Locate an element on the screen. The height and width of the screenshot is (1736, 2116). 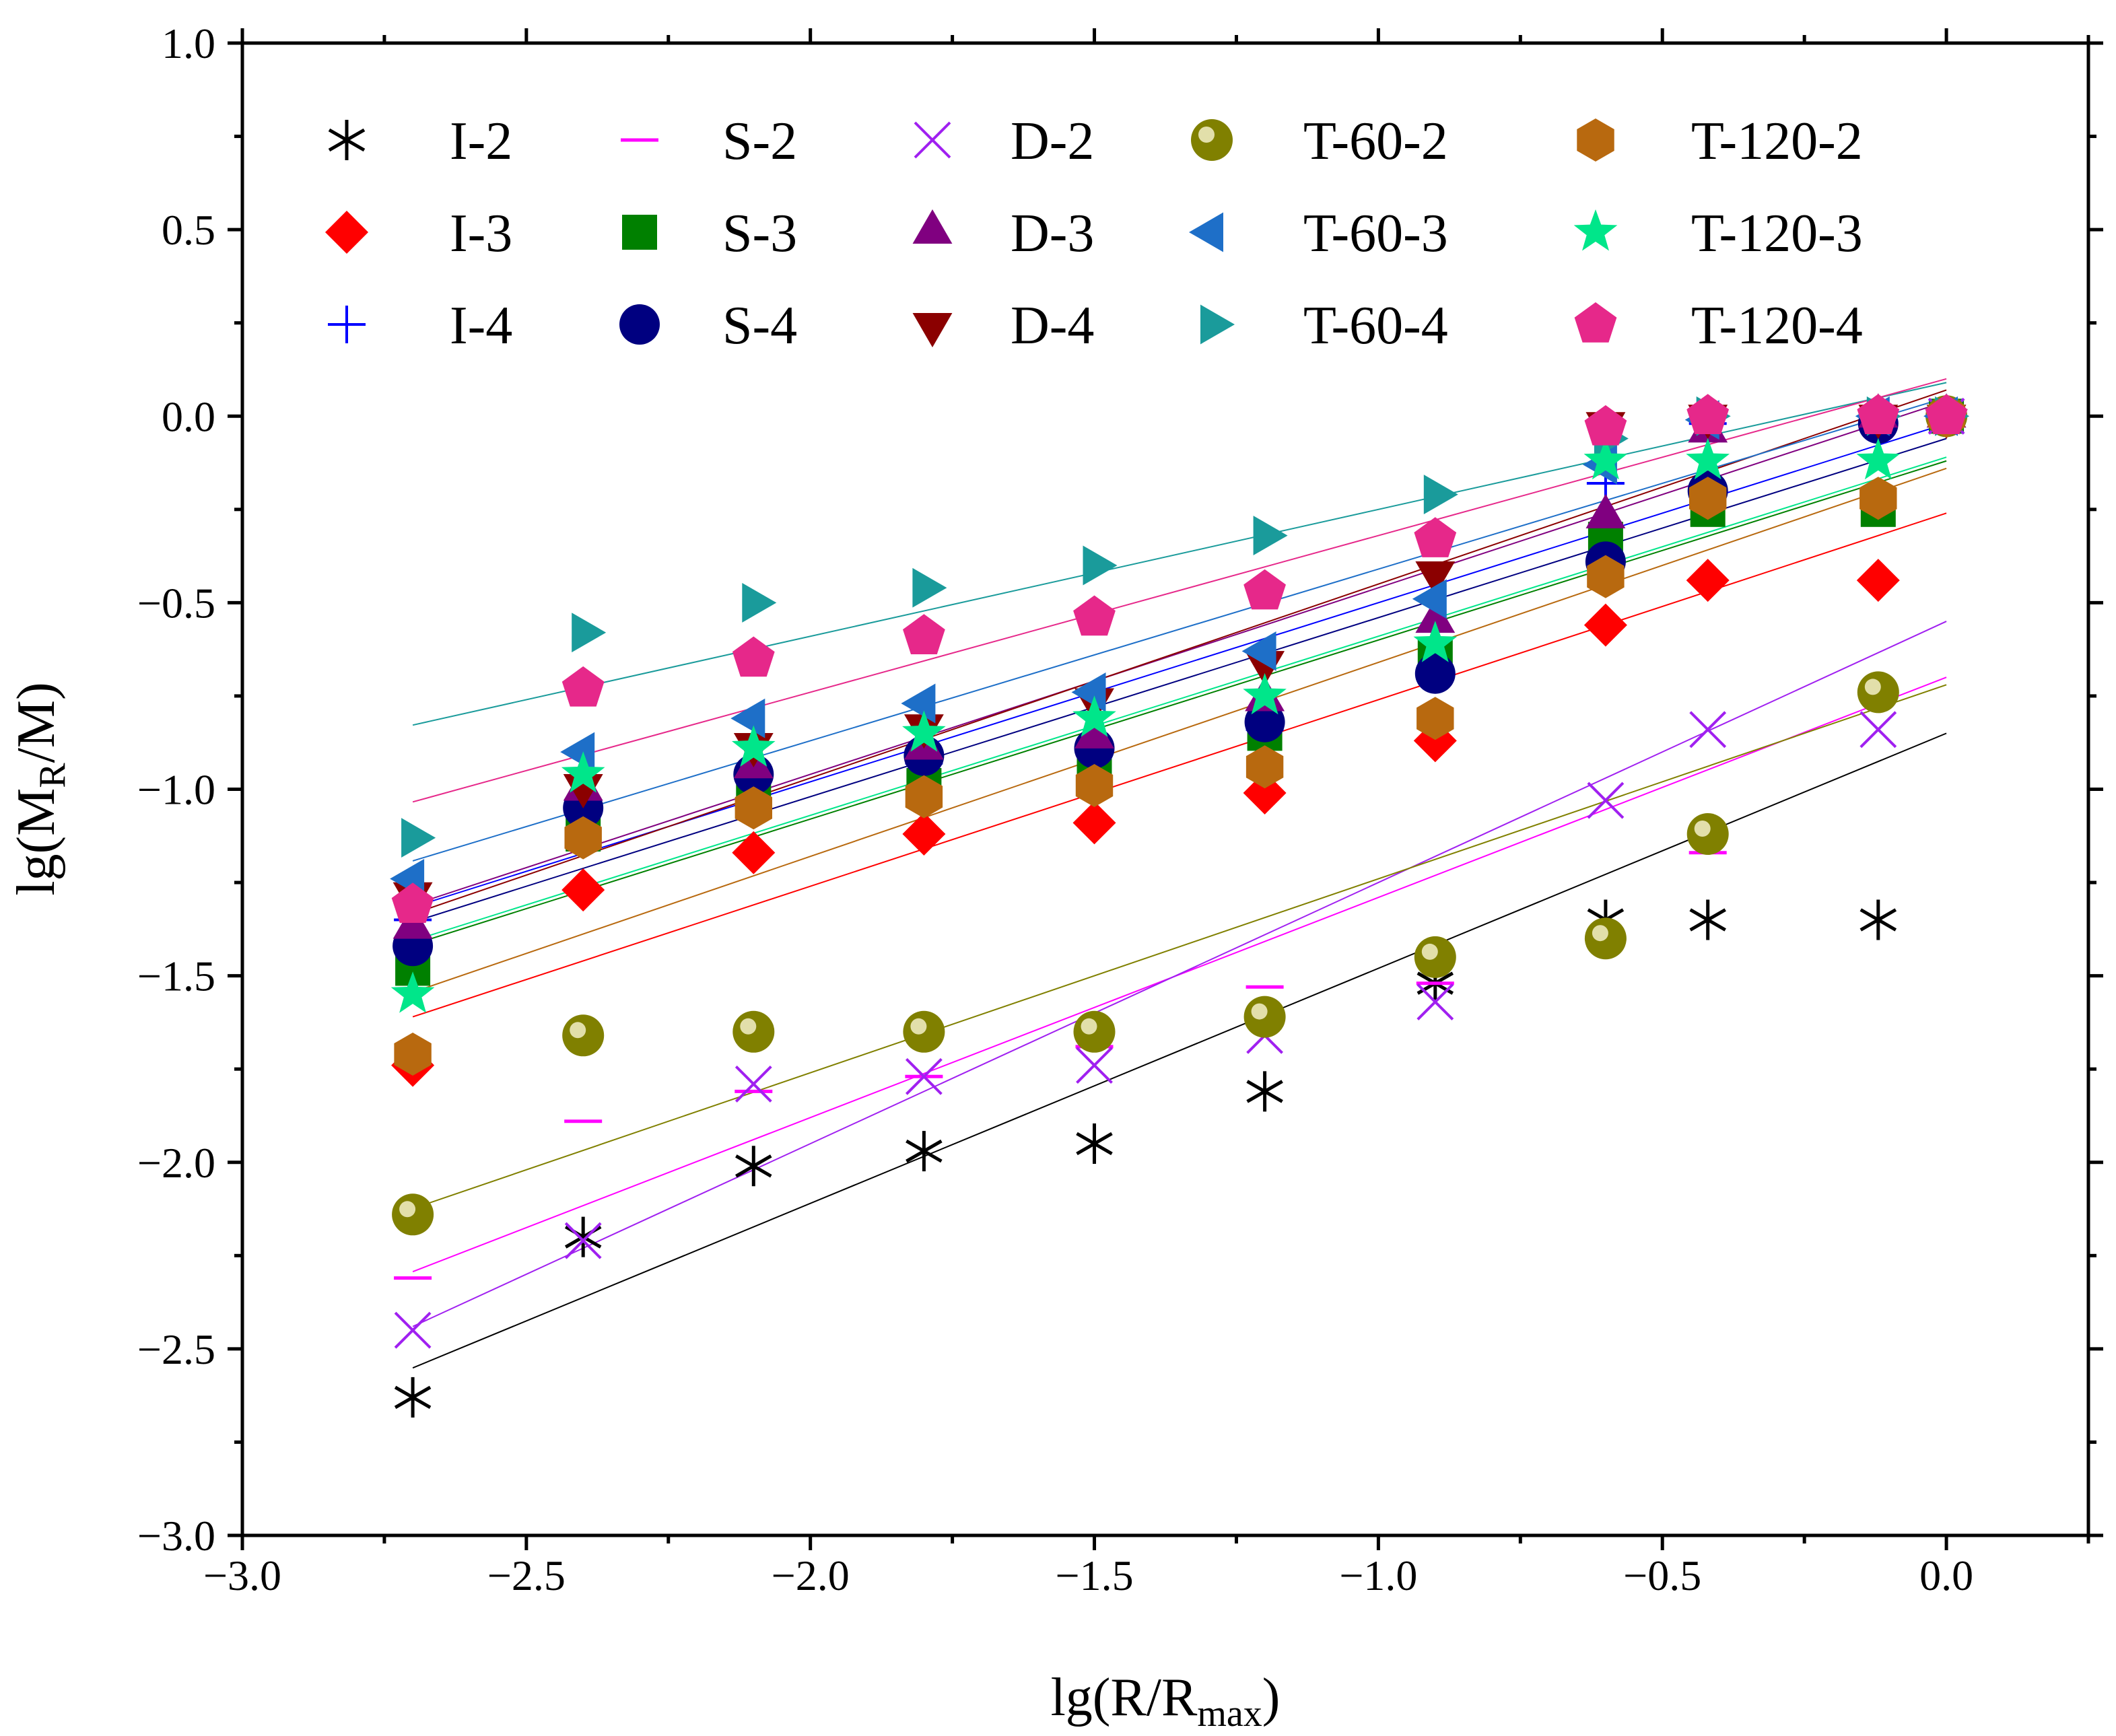
legend-item-T-120-3: T-120-3 is located at coordinates (1718, 233).